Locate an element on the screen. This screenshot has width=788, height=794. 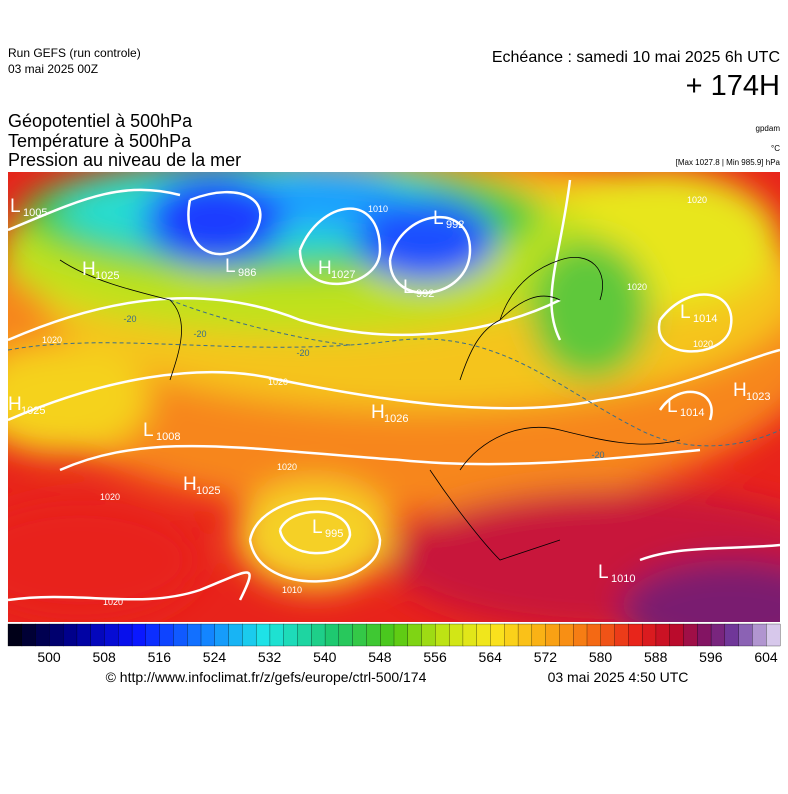
lead-time: + 174H is located at coordinates (733, 86).